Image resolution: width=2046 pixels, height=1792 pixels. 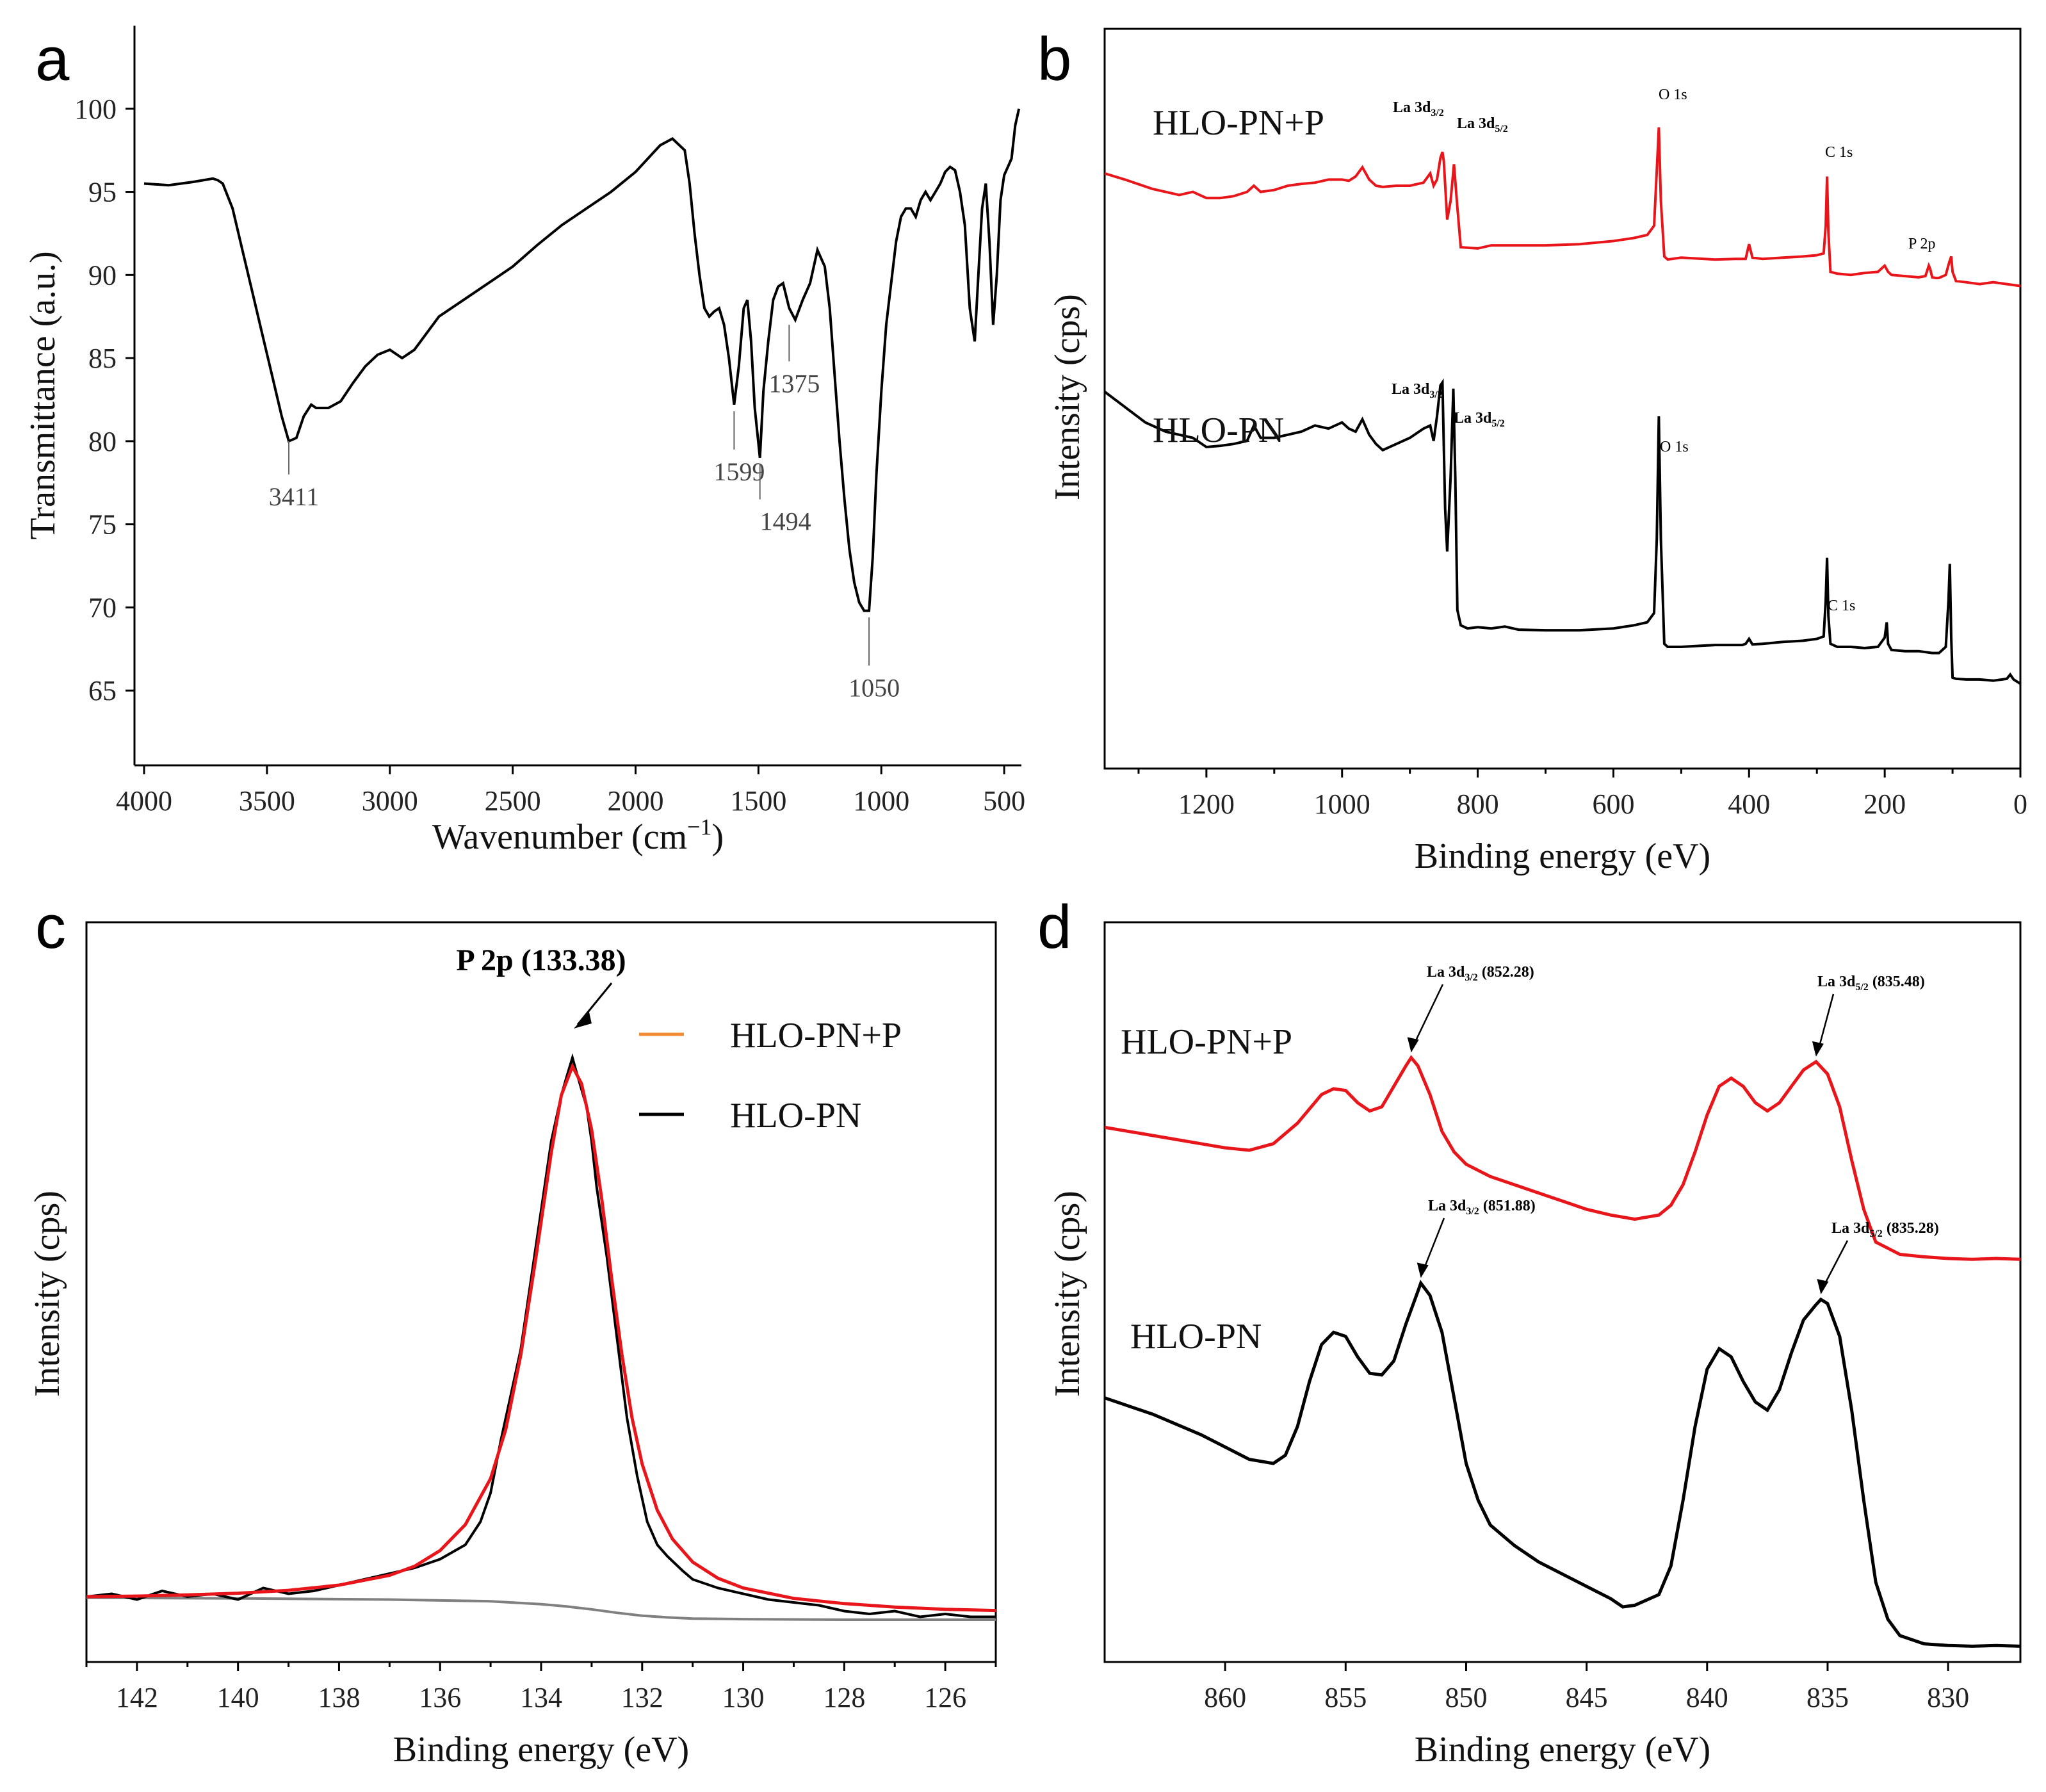 What do you see at coordinates (1884, 804) in the screenshot?
I see `x-tick-label: 200` at bounding box center [1884, 804].